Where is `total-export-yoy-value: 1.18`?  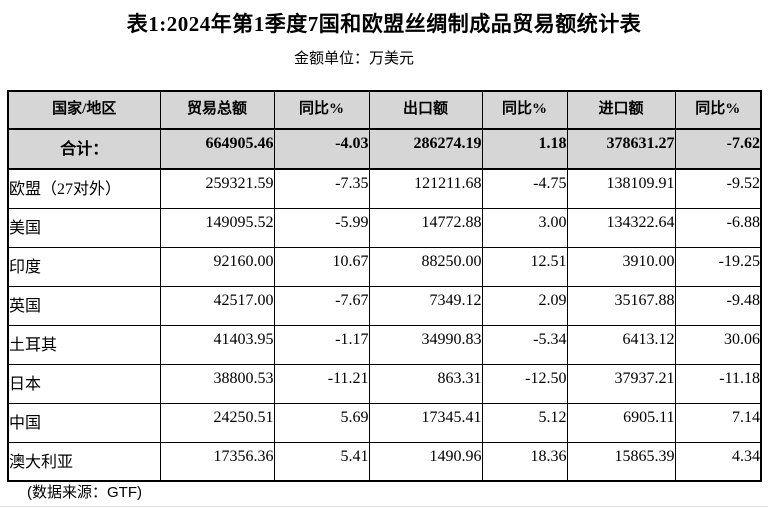 total-export-yoy-value: 1.18 is located at coordinates (524, 149).